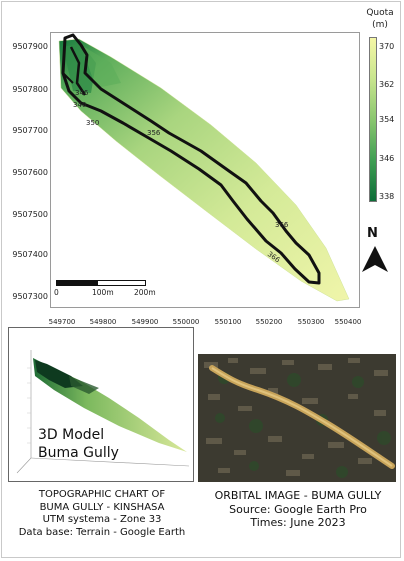 This screenshot has width=404, height=561. I want to click on legend-tick: 370, so click(387, 46).